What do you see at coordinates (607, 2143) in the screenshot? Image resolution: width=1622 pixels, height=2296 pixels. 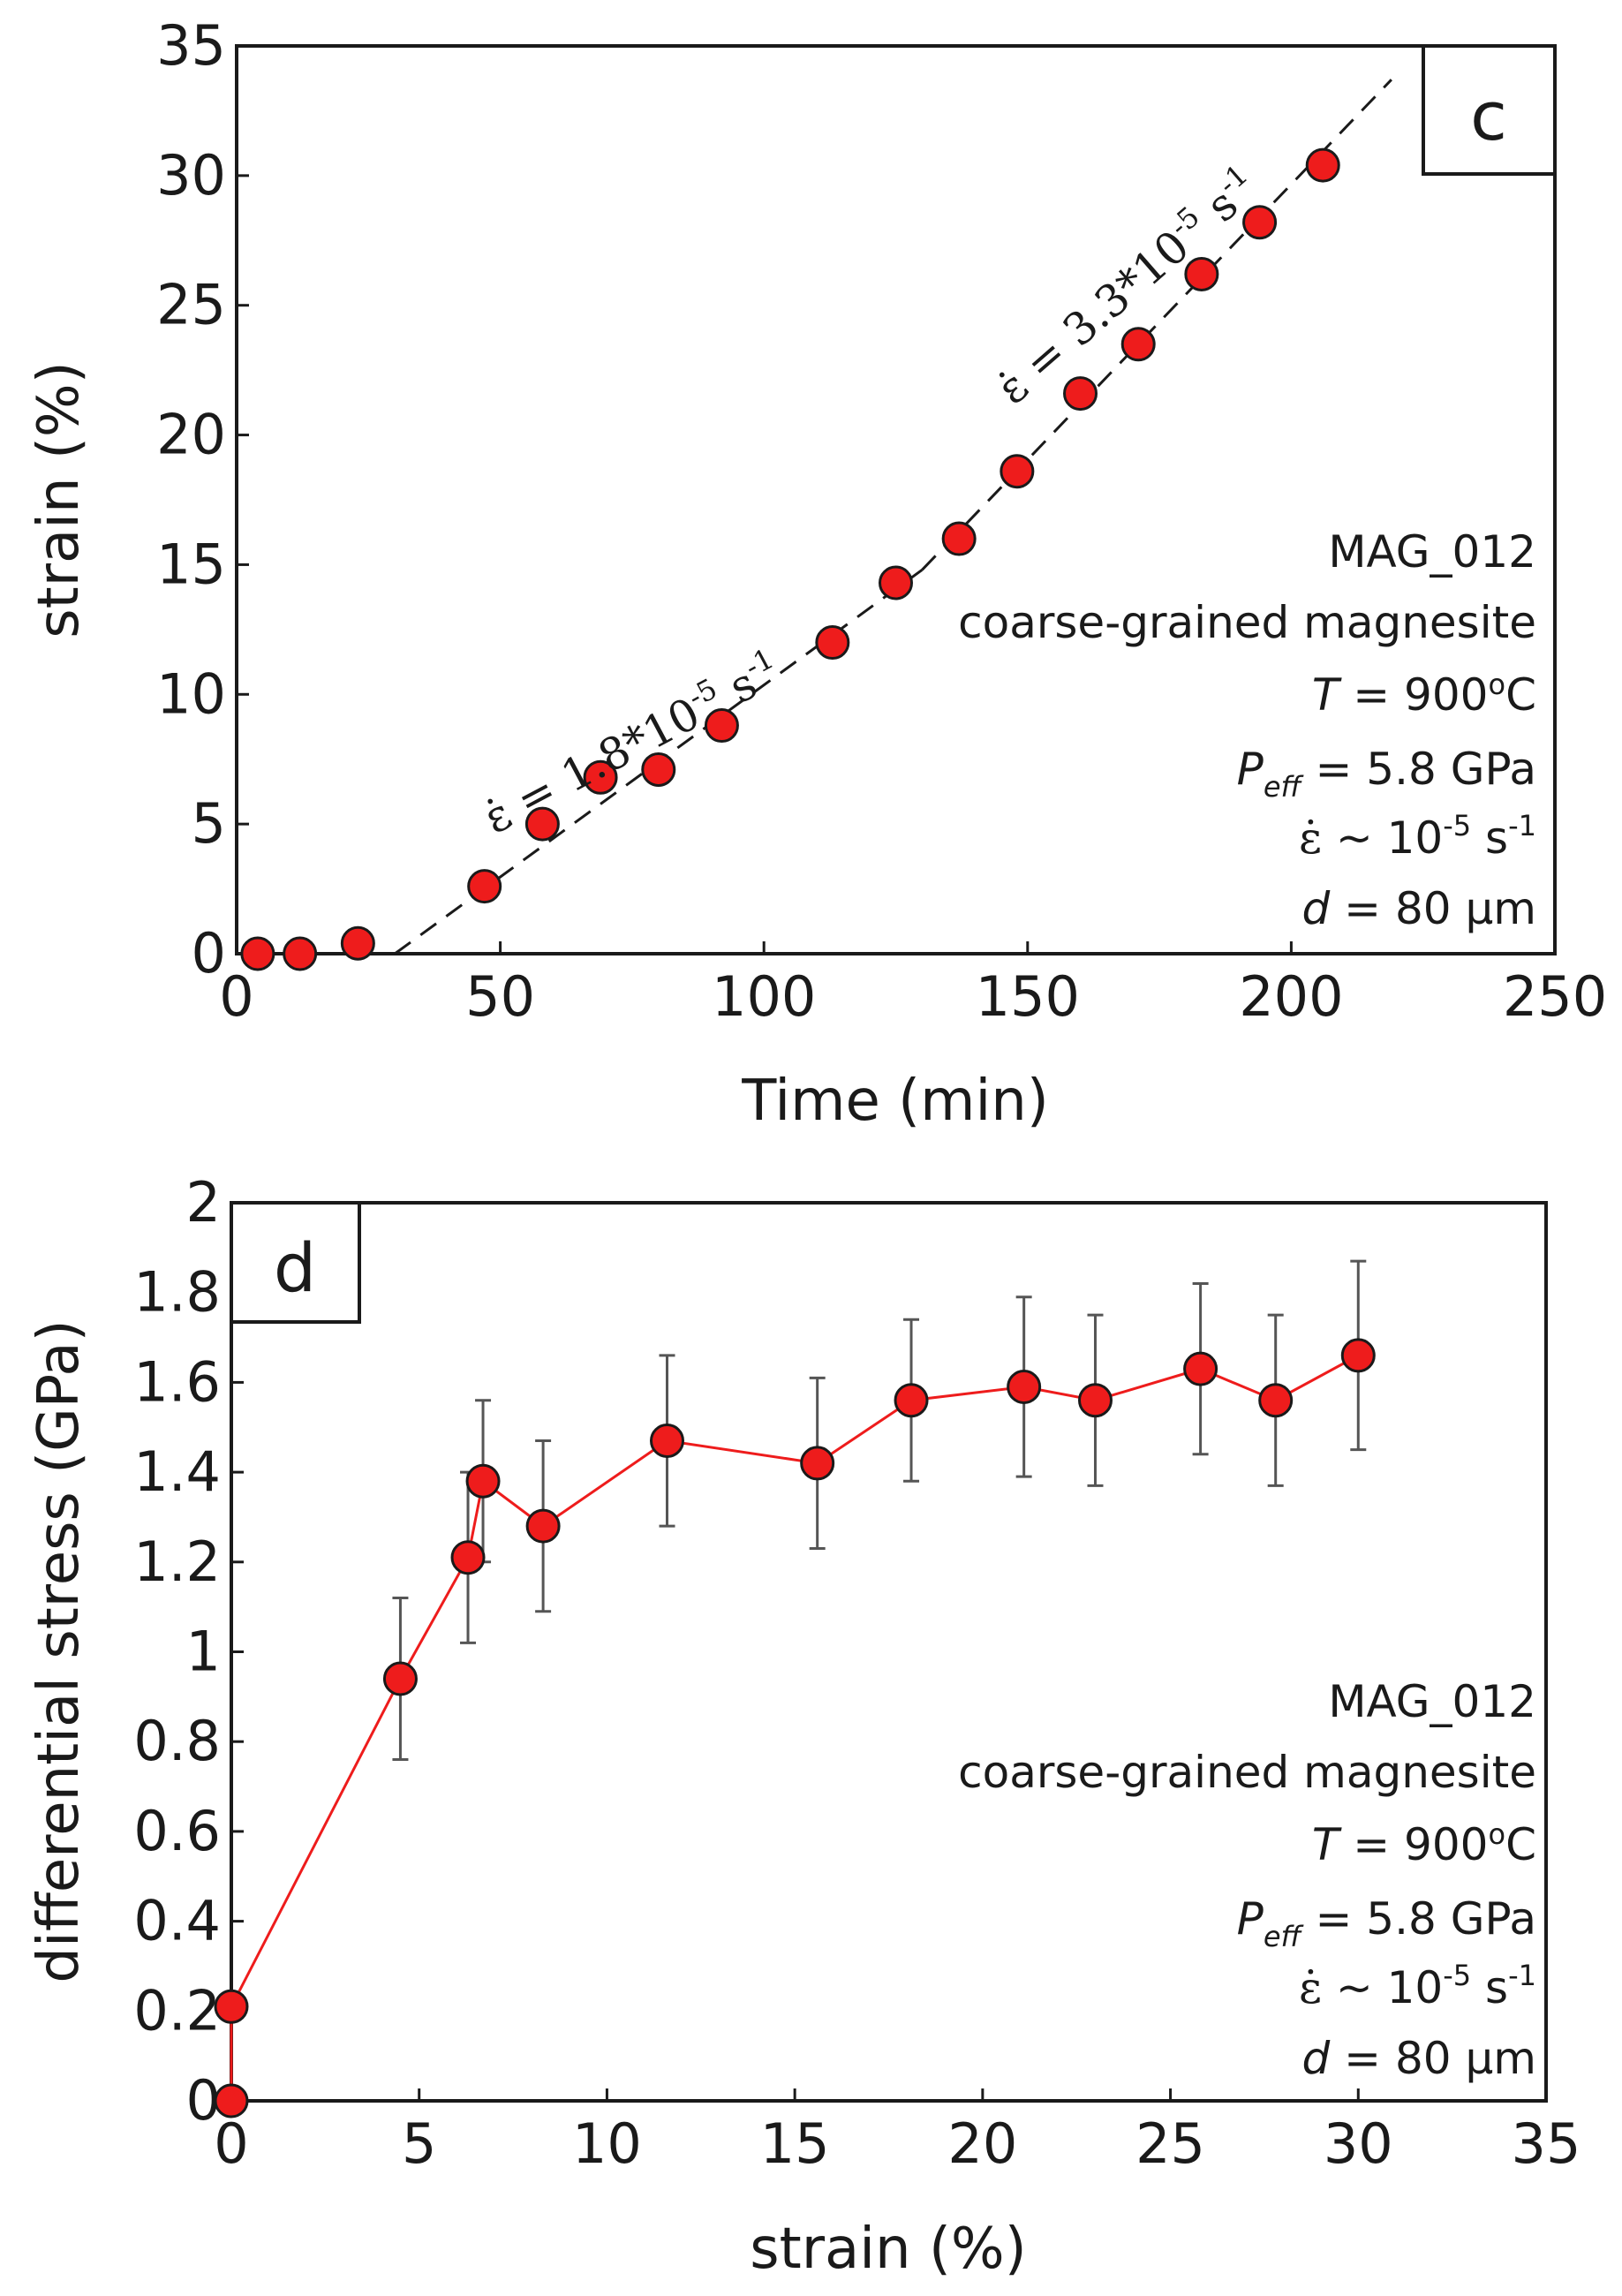 I see `x-tick-label: 10` at bounding box center [607, 2143].